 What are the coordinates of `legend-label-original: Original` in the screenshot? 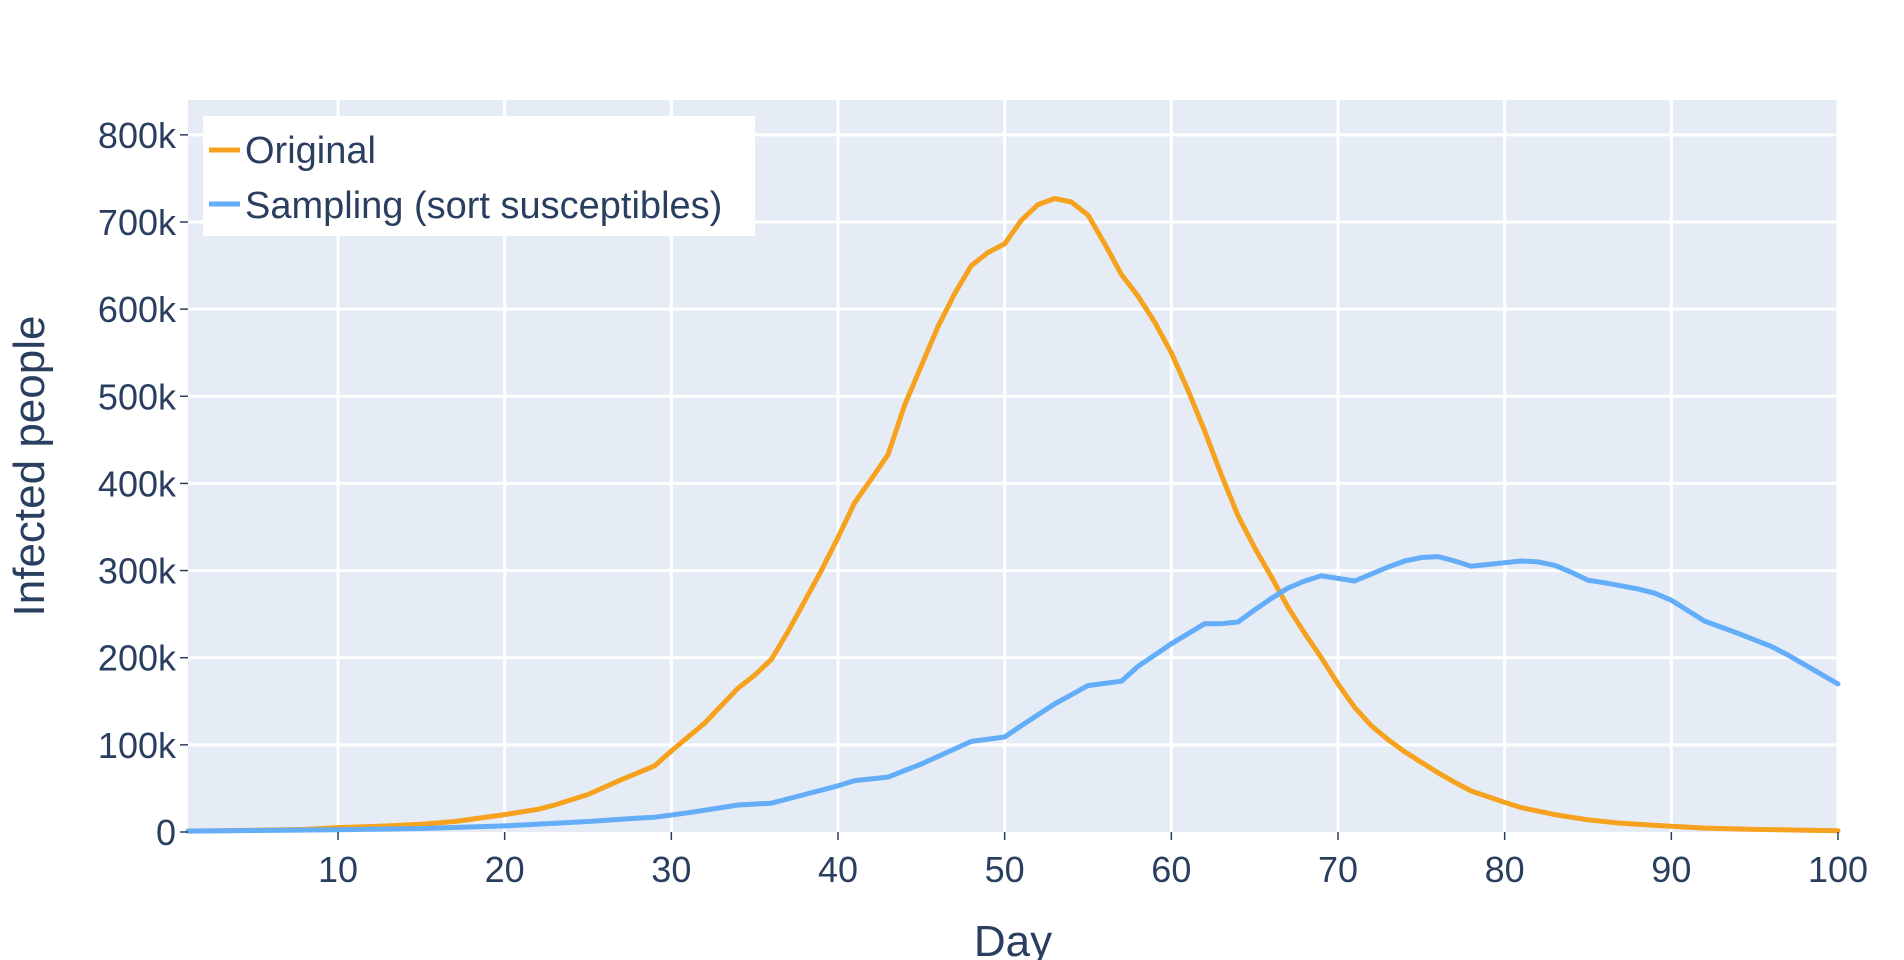 It's located at (310, 151).